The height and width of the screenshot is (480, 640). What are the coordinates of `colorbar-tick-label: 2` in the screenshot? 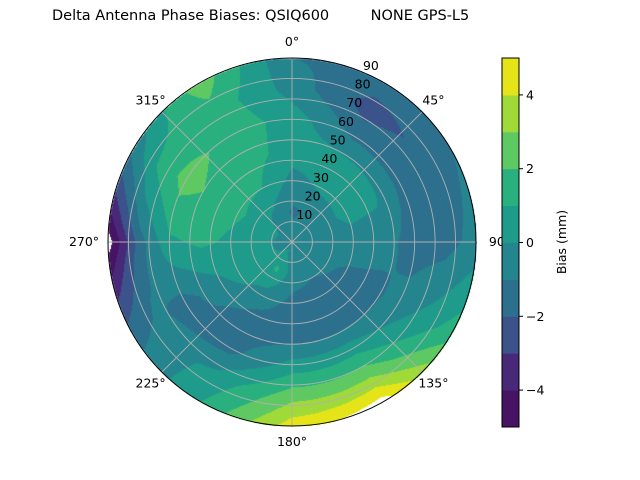 It's located at (530, 168).